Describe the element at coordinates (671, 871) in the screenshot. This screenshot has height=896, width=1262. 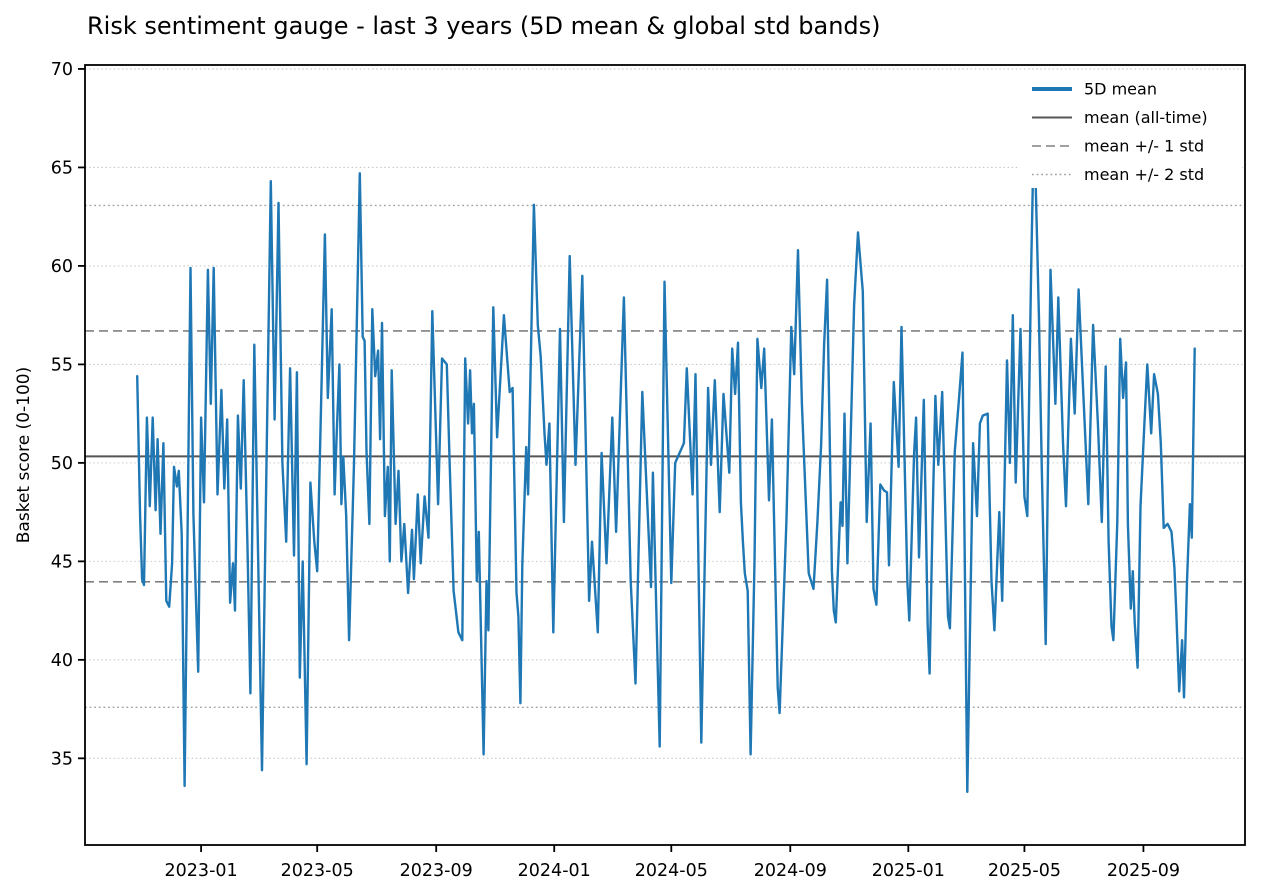
I see `x-tick-label: 2024-05` at that location.